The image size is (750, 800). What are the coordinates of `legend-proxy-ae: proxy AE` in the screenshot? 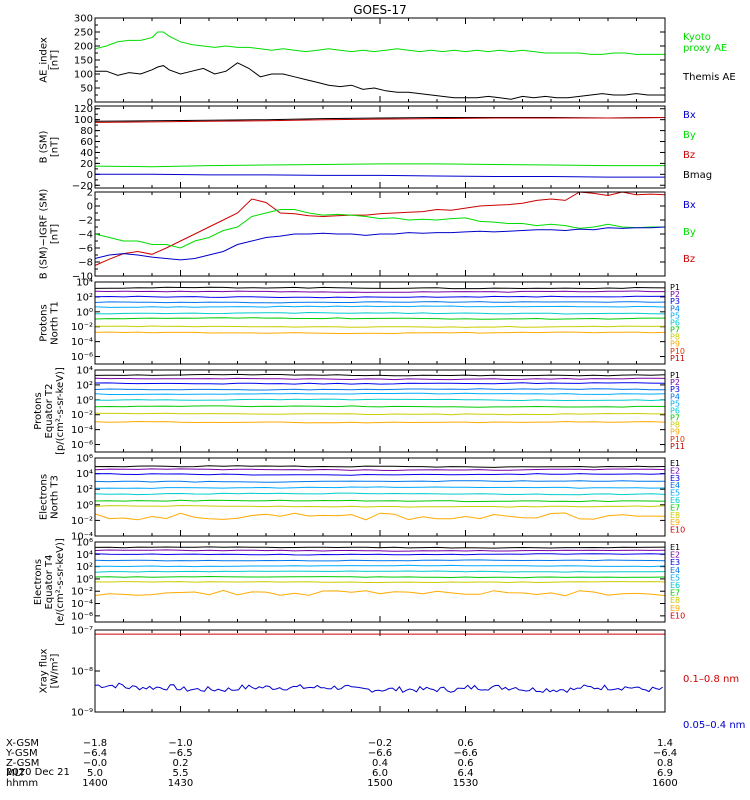 It's located at (705, 48).